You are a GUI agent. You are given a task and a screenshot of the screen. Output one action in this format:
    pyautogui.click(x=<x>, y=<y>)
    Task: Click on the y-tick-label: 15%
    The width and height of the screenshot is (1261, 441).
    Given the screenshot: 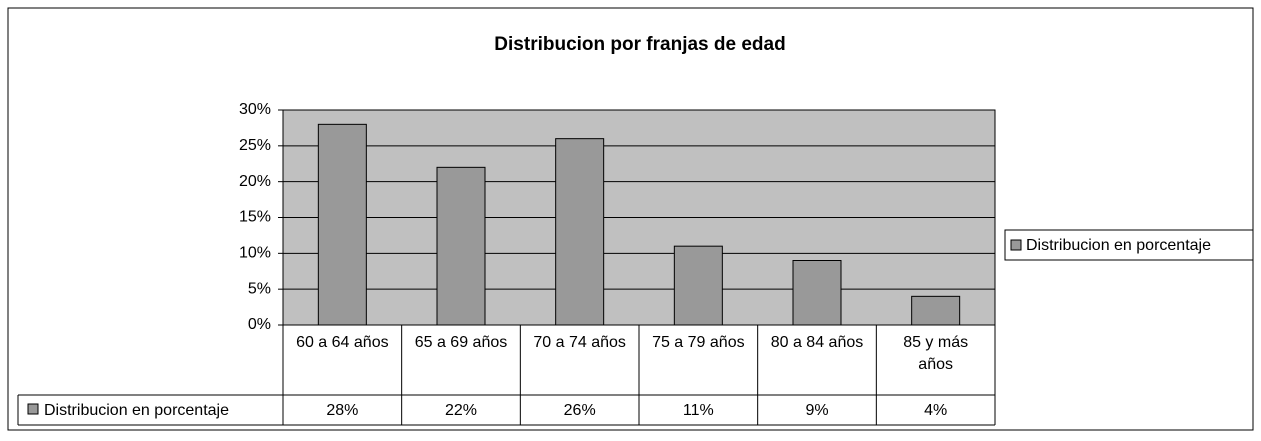 What is the action you would take?
    pyautogui.click(x=255, y=217)
    